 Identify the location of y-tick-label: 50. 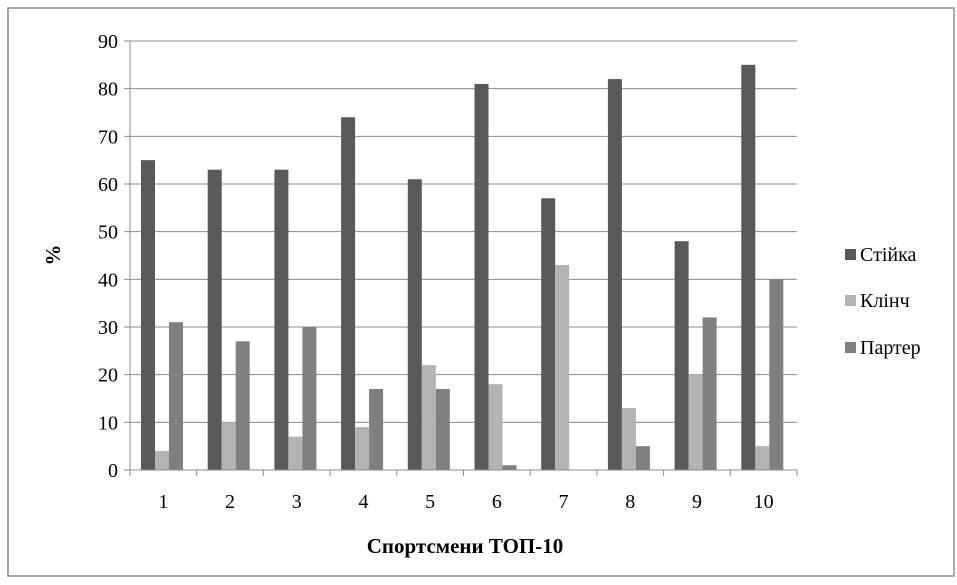
(108, 233).